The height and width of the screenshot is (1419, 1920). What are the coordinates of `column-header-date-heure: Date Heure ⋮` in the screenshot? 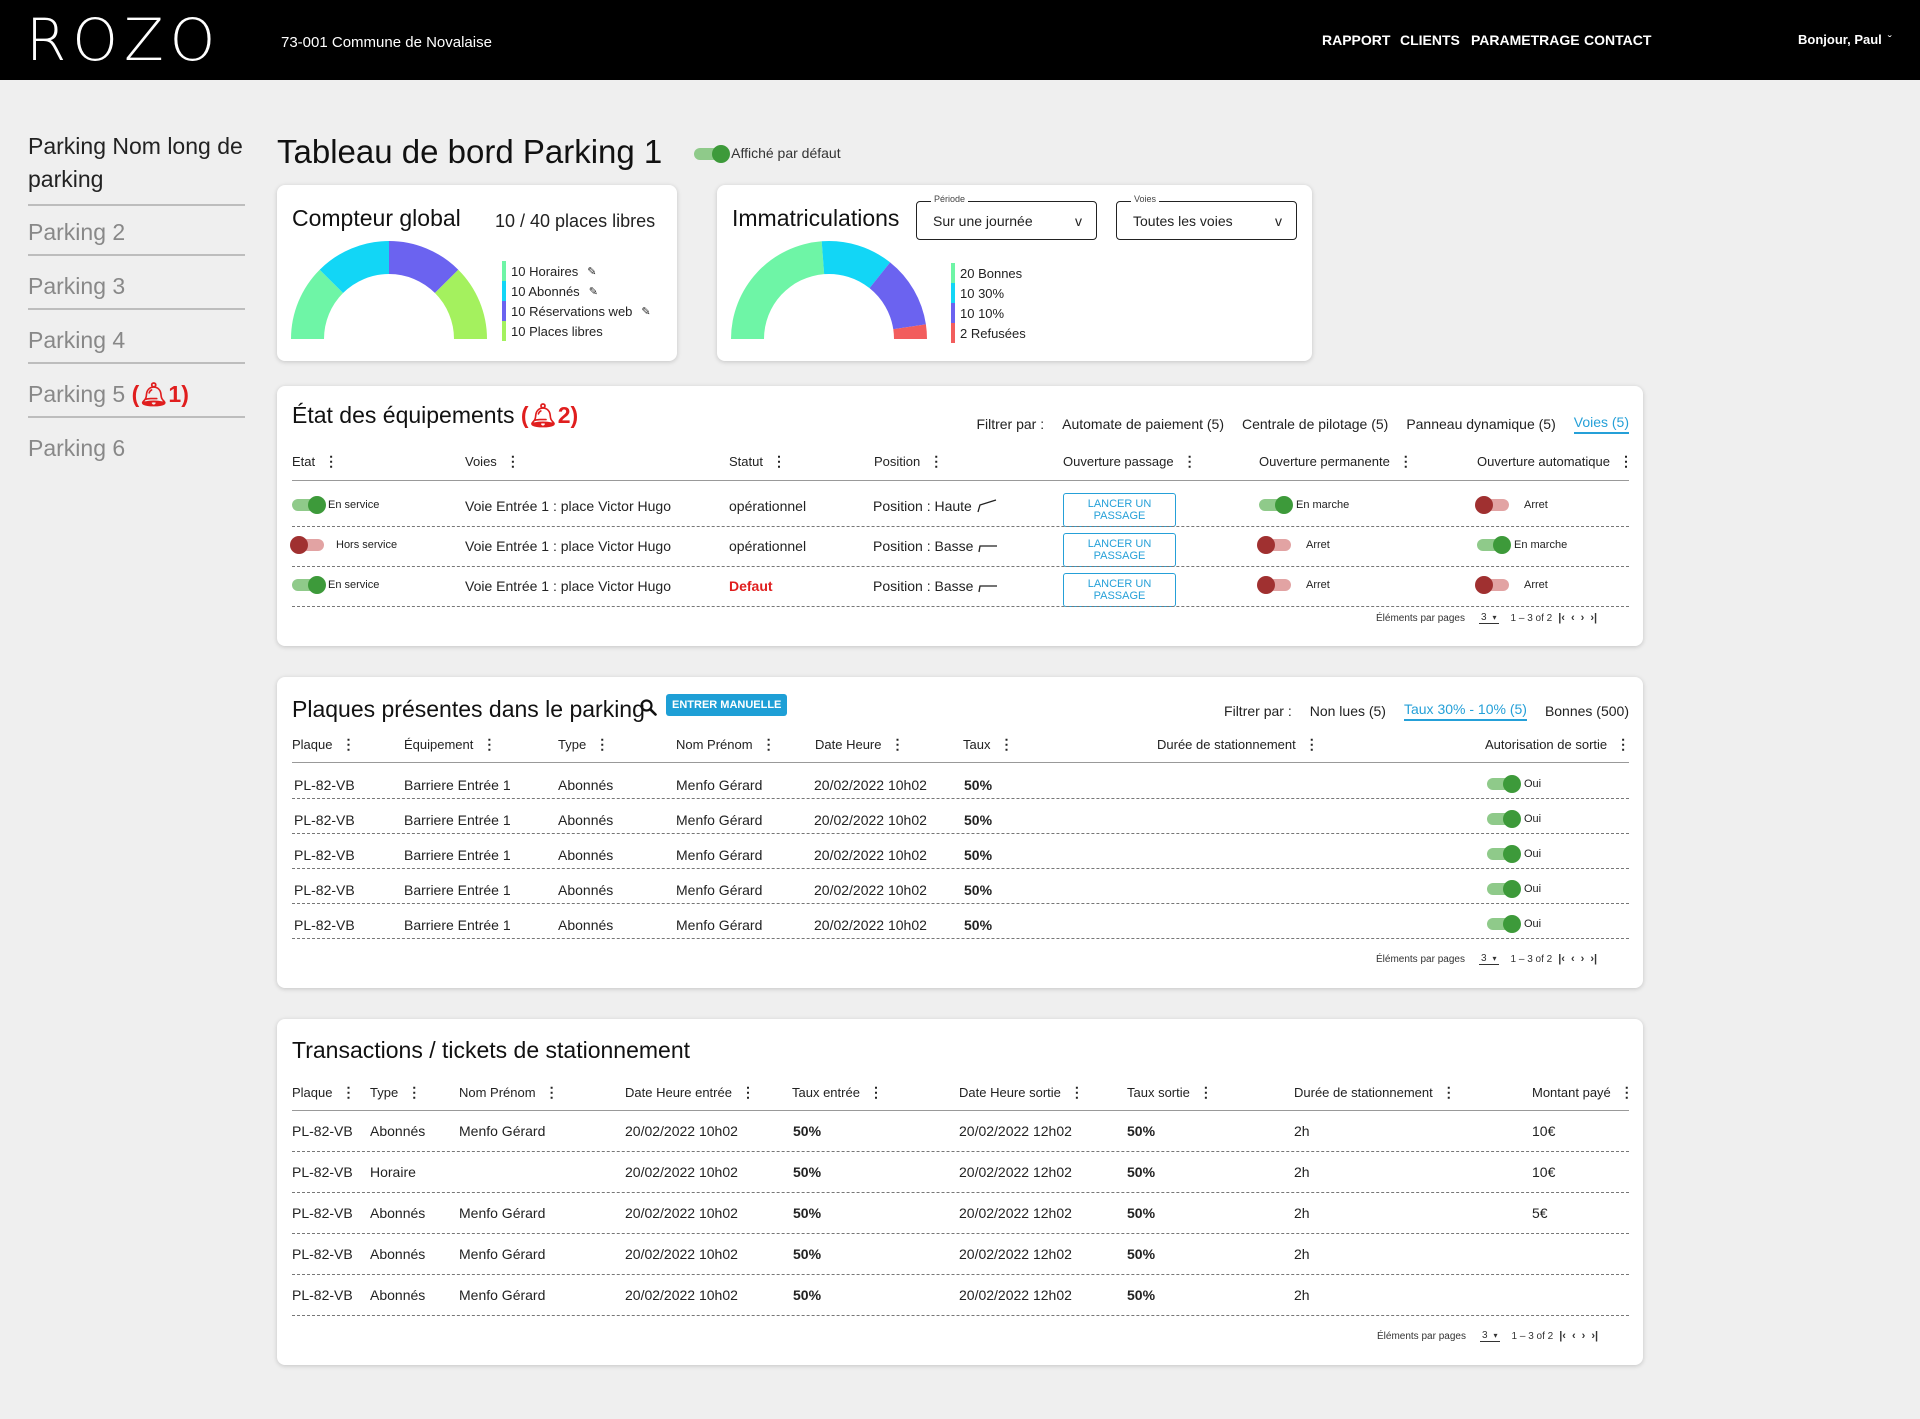 It's located at (859, 744).